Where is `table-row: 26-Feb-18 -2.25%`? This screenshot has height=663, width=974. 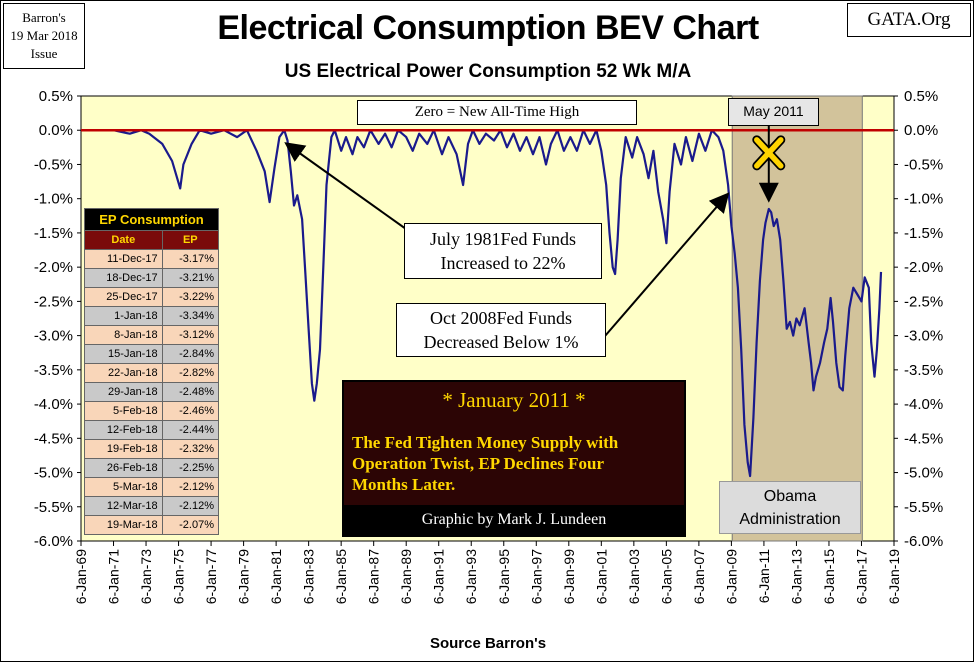
table-row: 26-Feb-18 -2.25% is located at coordinates (152, 468).